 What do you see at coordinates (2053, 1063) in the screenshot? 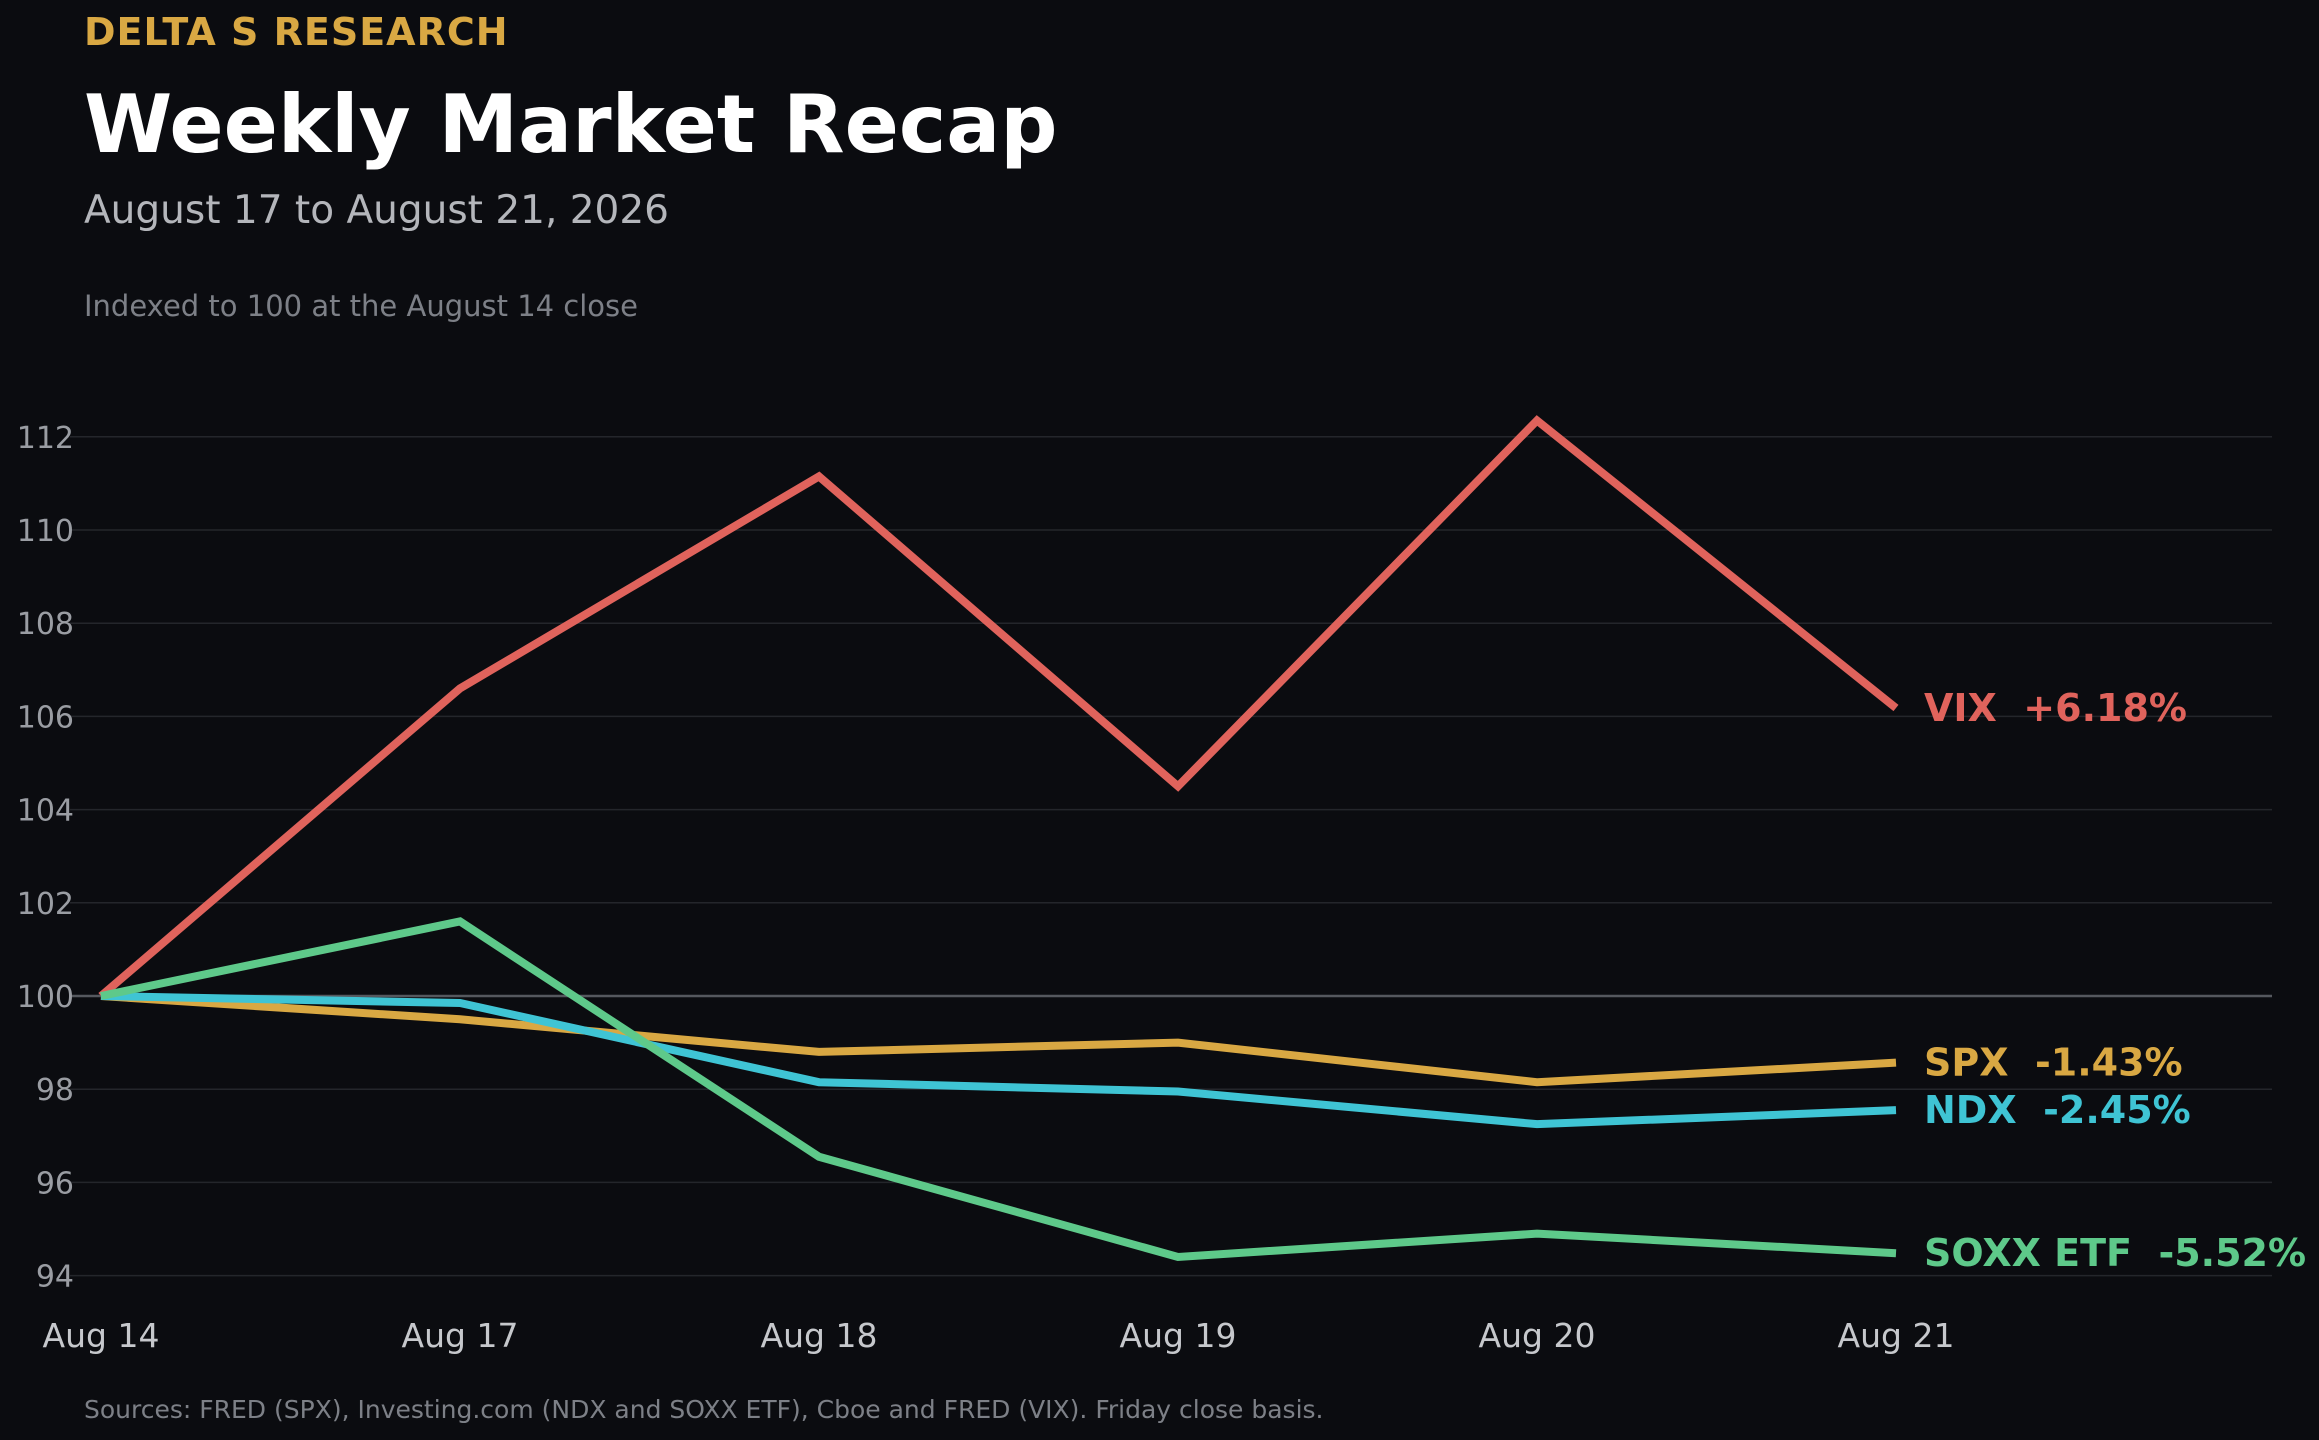
I see `end-label-spx: SPX -1.43%` at bounding box center [2053, 1063].